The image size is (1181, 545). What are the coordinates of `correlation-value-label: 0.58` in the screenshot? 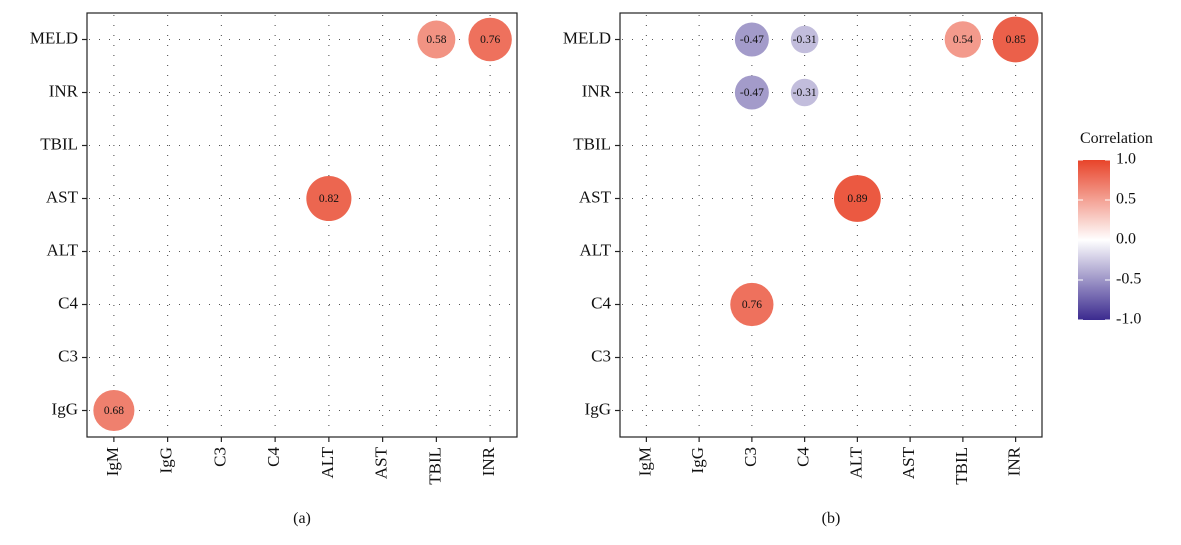 It's located at (436, 40).